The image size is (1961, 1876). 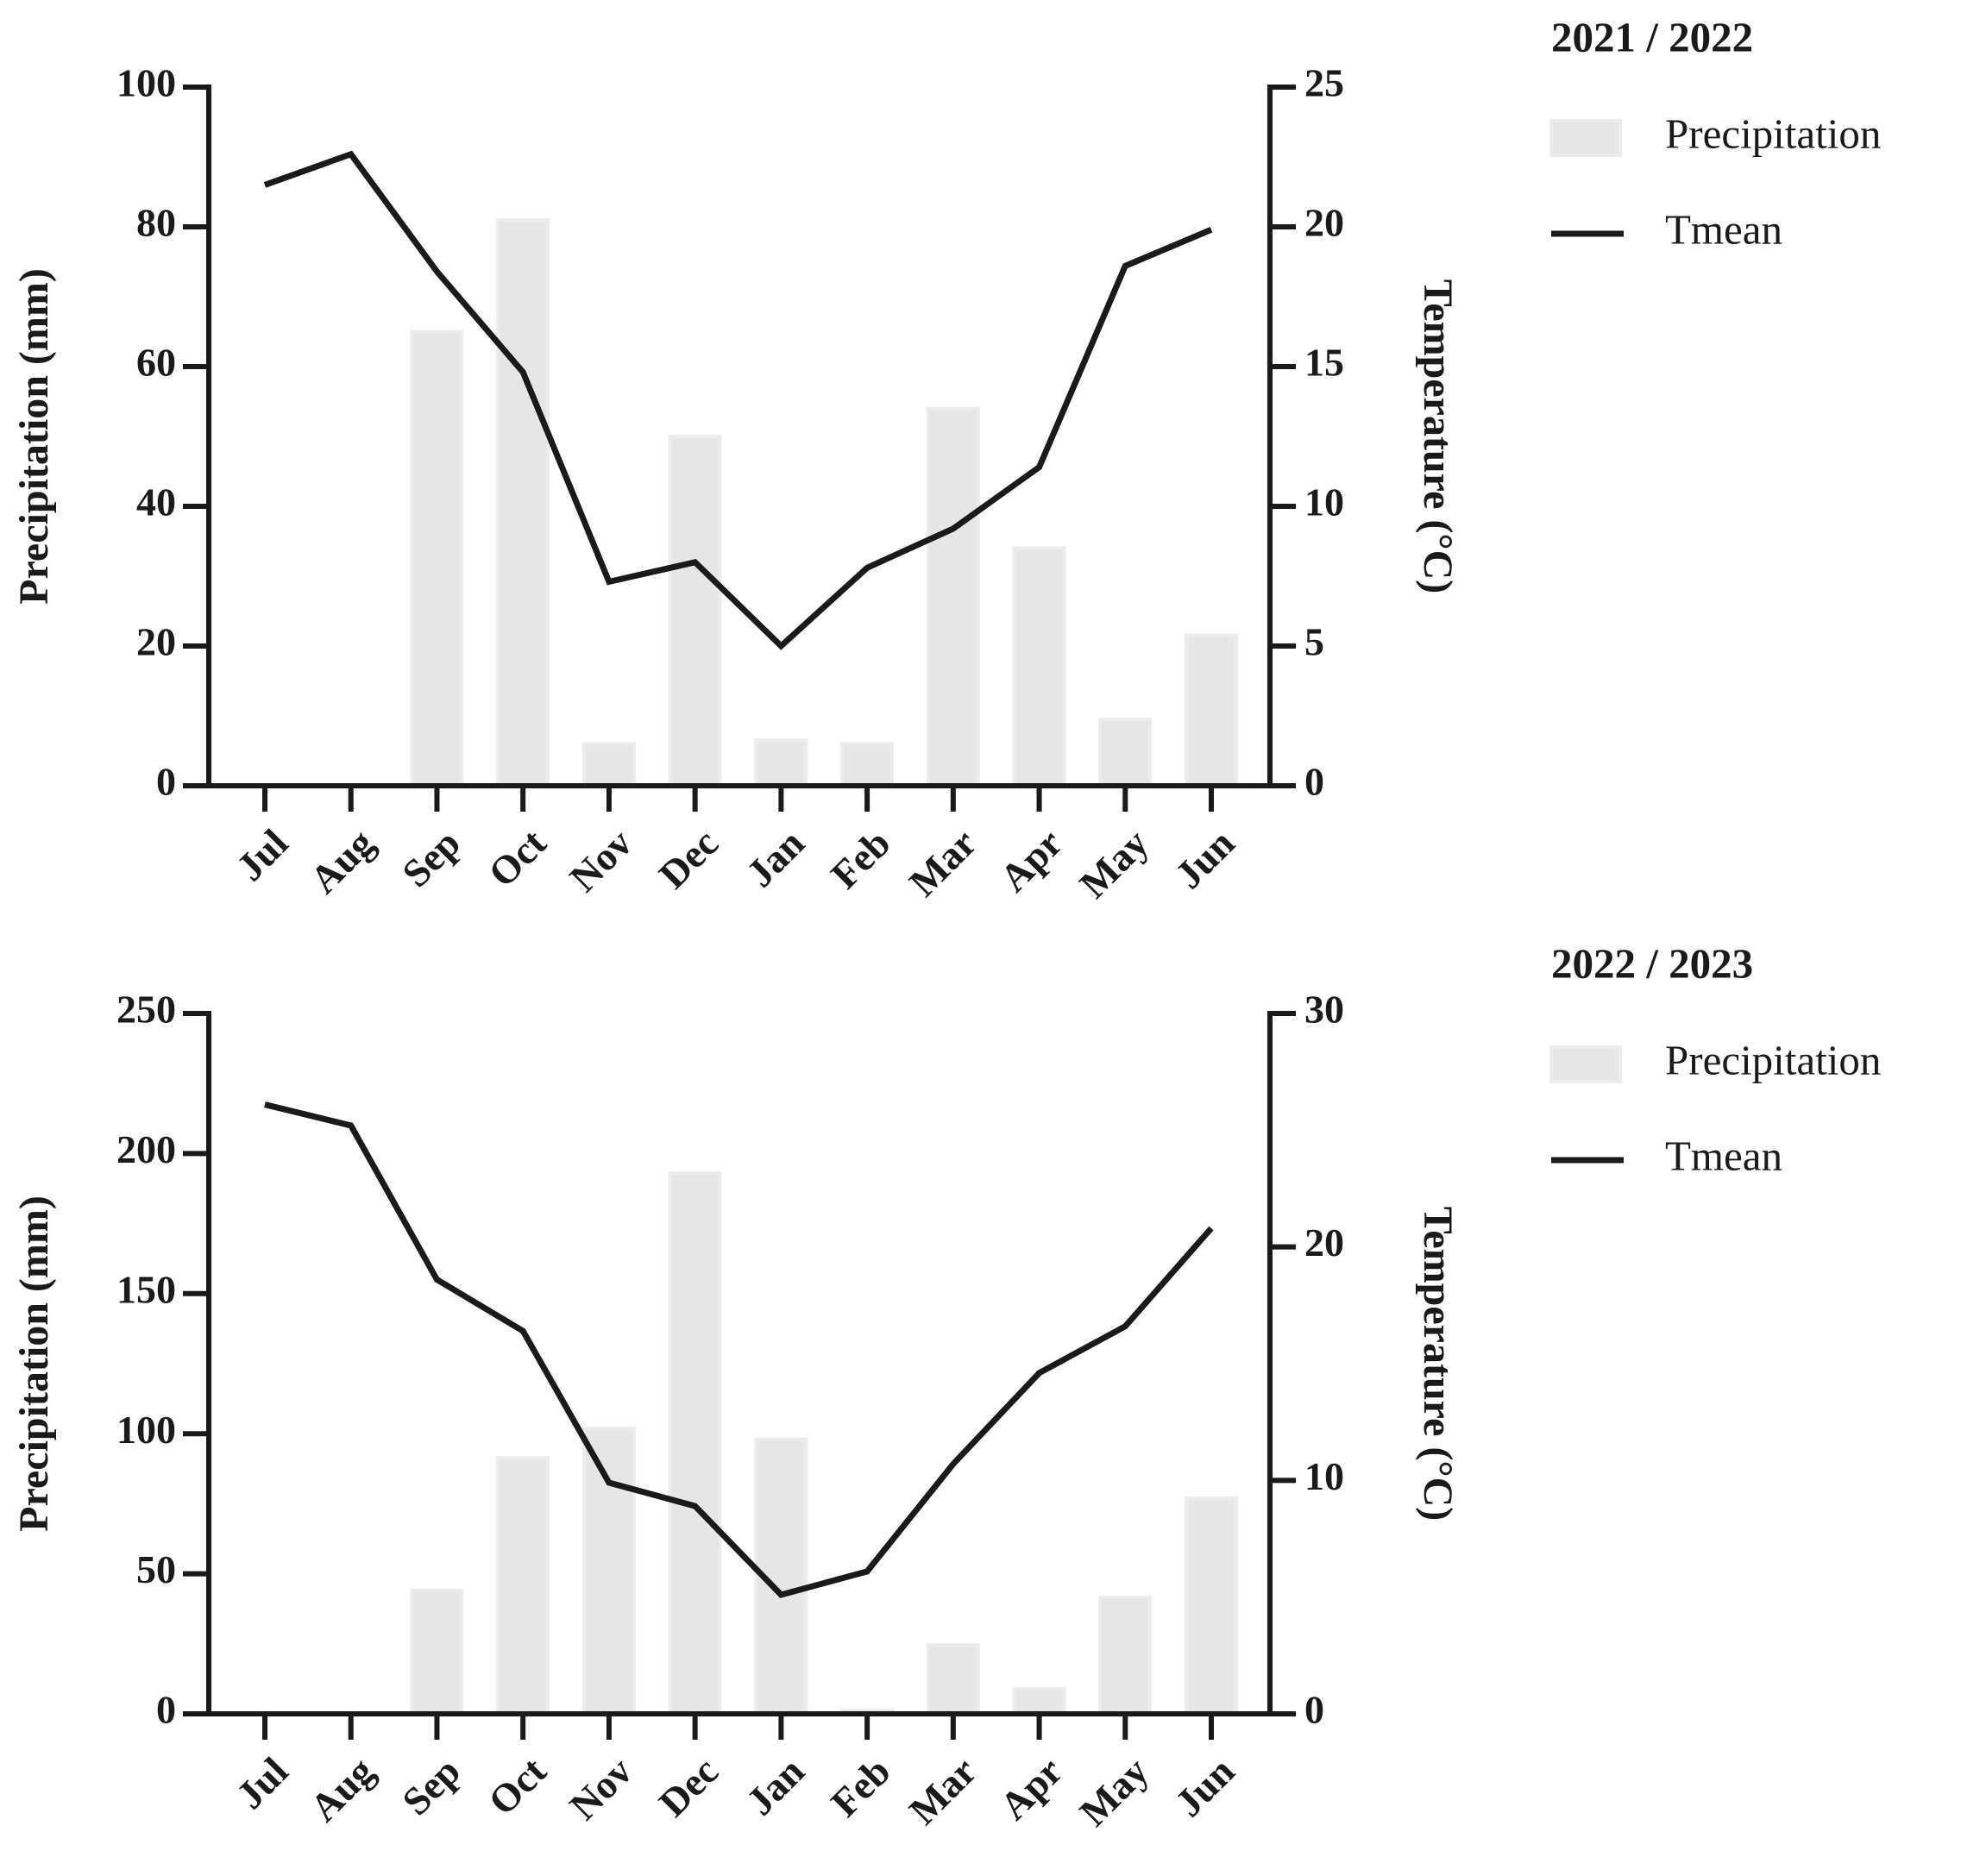 What do you see at coordinates (1324, 1010) in the screenshot?
I see `y2-tick-label: 30` at bounding box center [1324, 1010].